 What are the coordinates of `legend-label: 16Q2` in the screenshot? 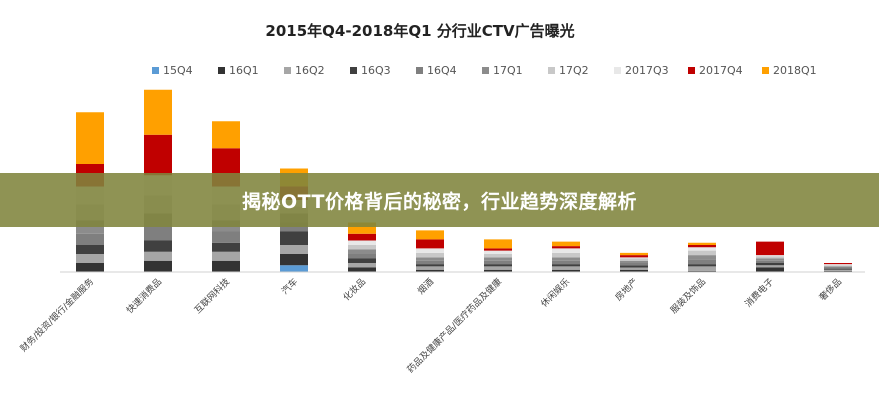 It's located at (310, 70).